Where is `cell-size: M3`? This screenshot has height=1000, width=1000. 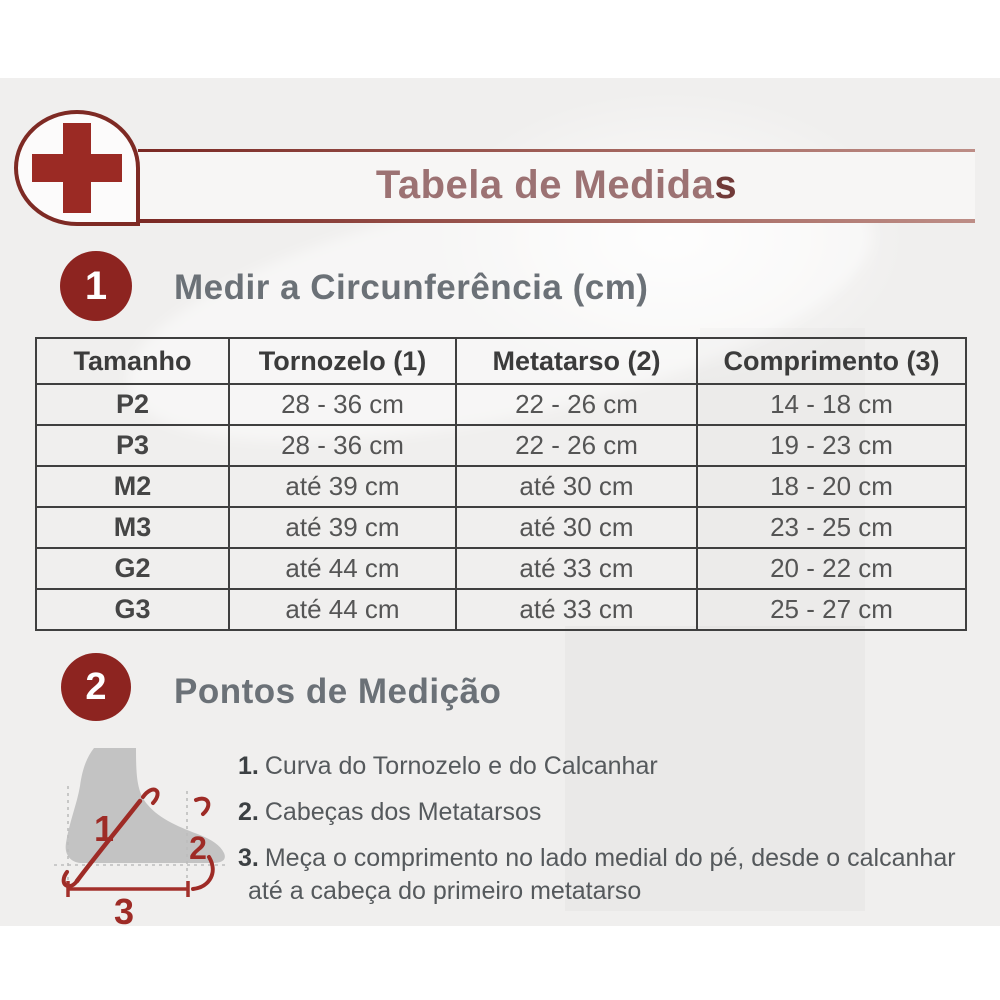
cell-size: M3 is located at coordinates (132, 527).